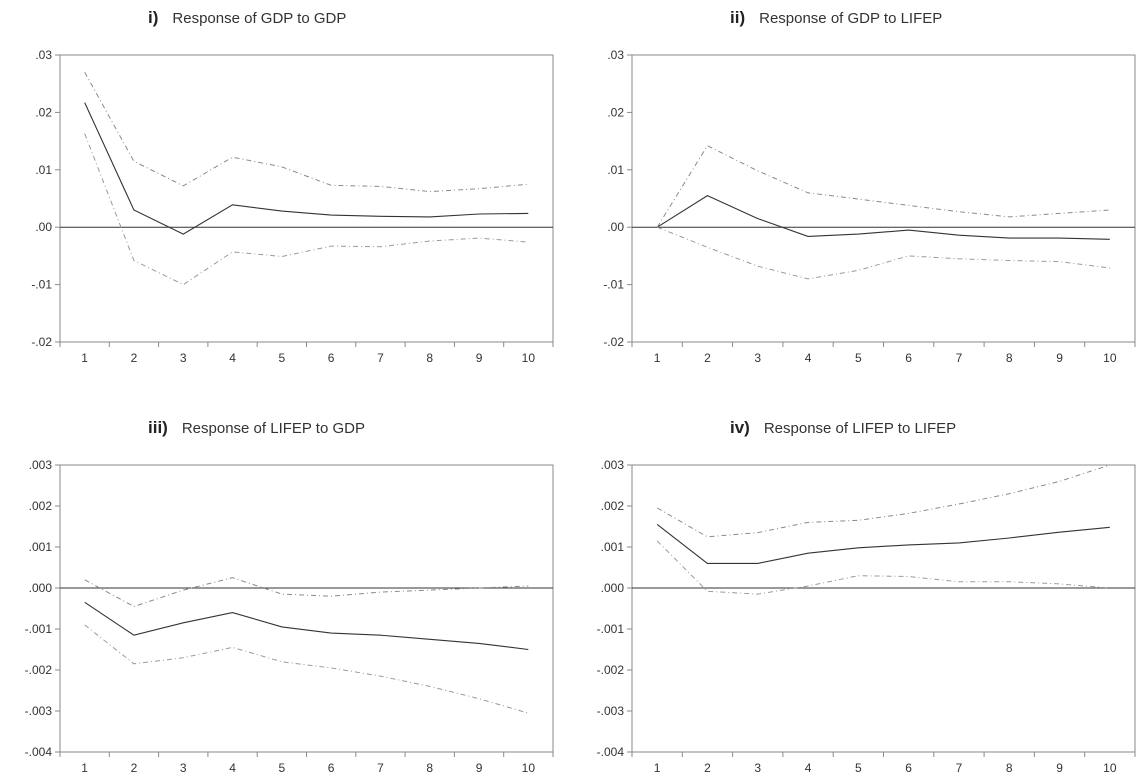  Describe the element at coordinates (153, 17) in the screenshot. I see `chart-number: i)` at that location.